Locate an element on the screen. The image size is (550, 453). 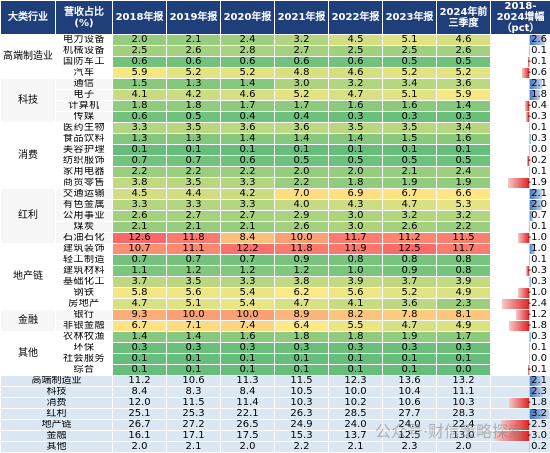
change-label-6-4-5: -2.4 is located at coordinates (537, 304).